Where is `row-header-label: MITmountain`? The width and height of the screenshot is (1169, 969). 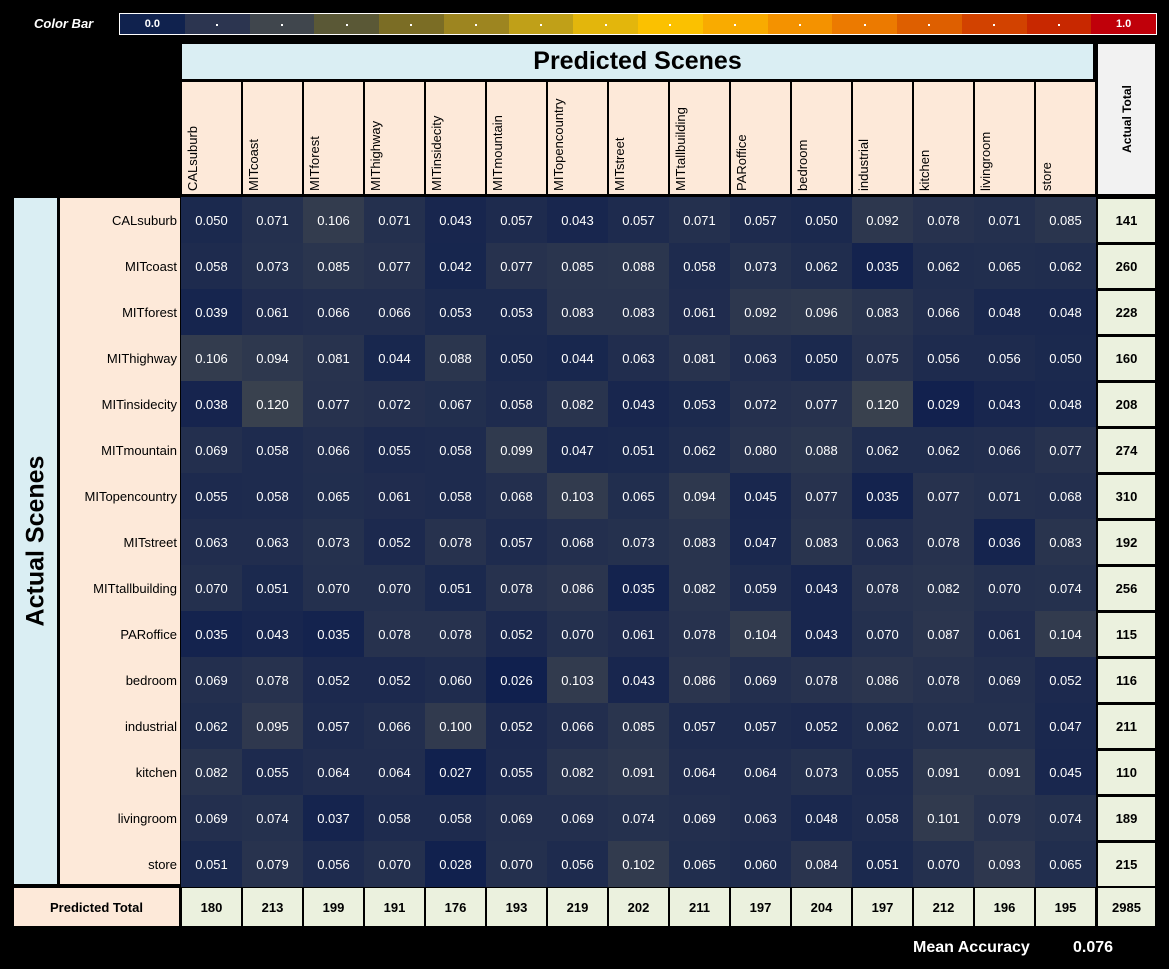
row-header-label: MITmountain is located at coordinates (139, 450).